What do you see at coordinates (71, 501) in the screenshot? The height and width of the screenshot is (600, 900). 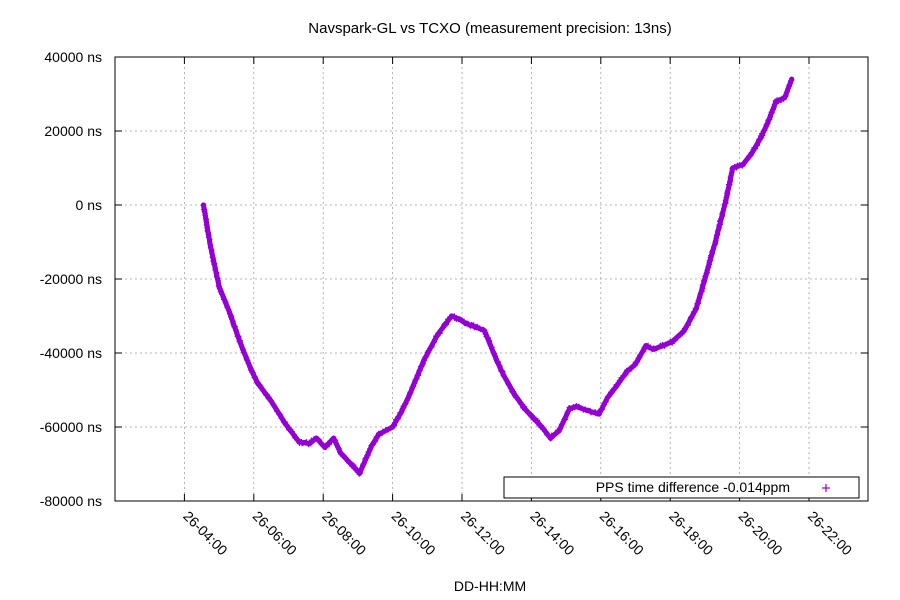 I see `y-tick-label: -80000 ns` at bounding box center [71, 501].